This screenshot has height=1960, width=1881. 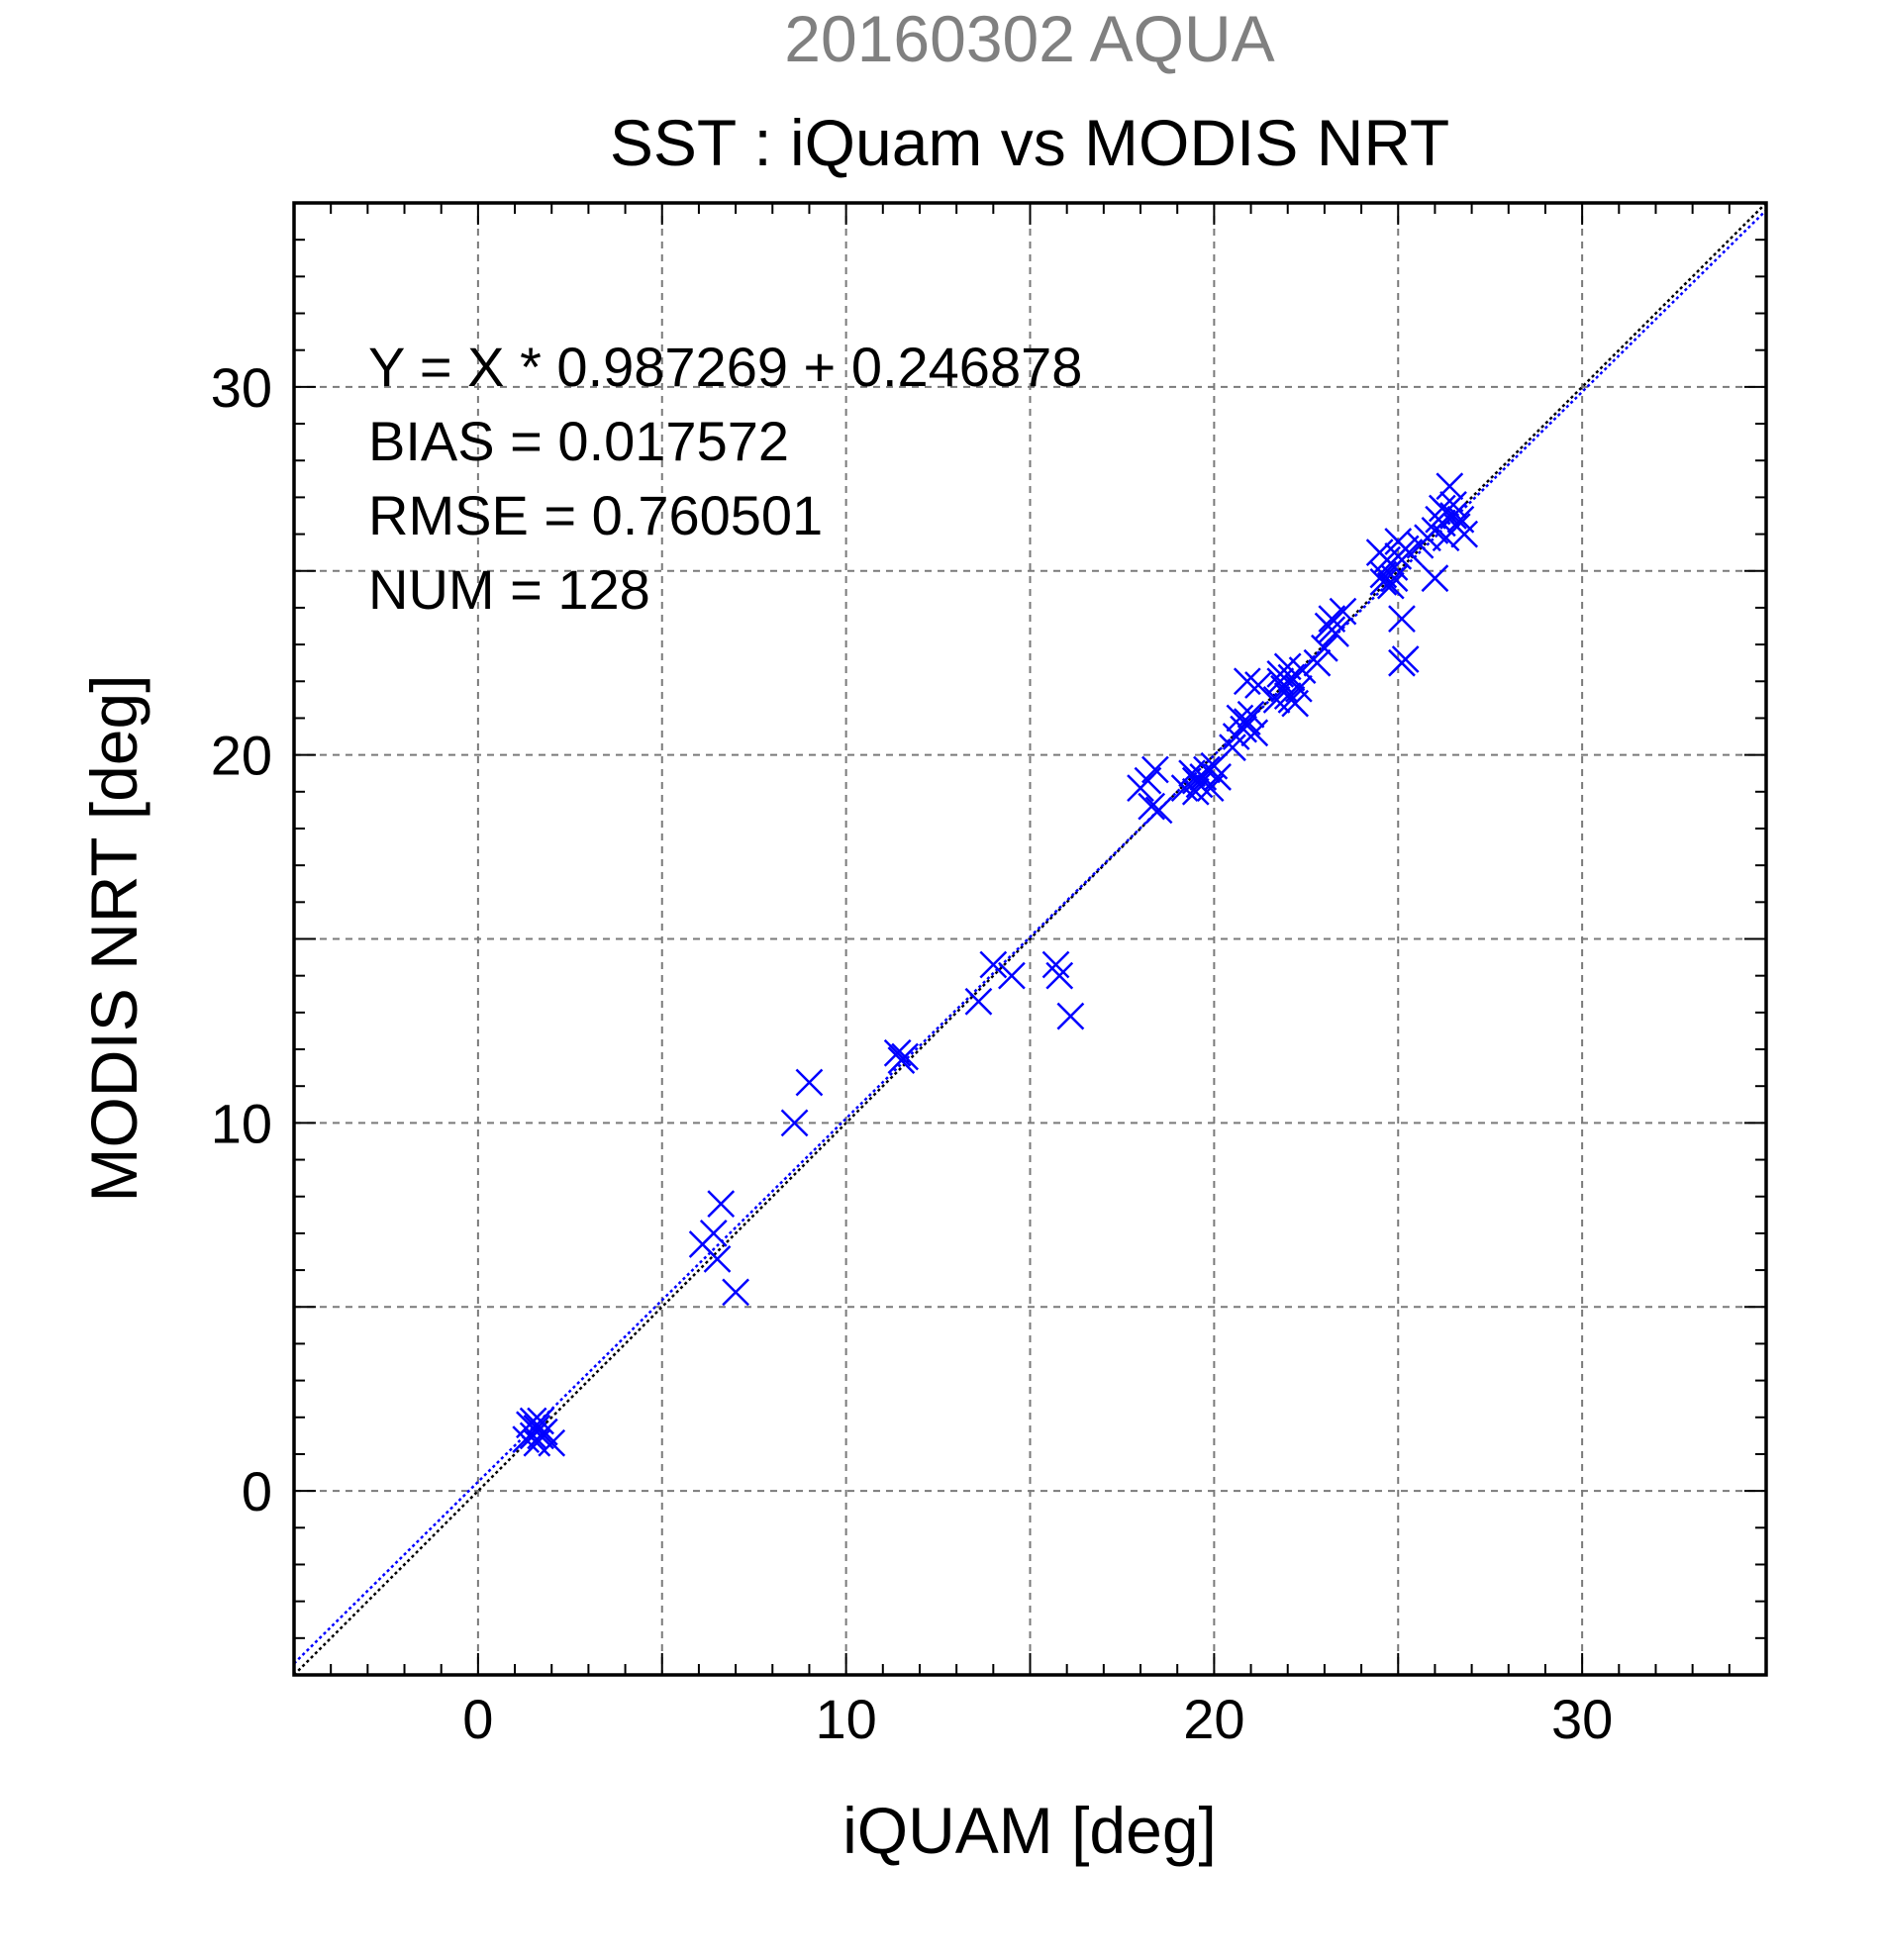 I want to click on x-tick-label: 20, so click(x=1213, y=1719).